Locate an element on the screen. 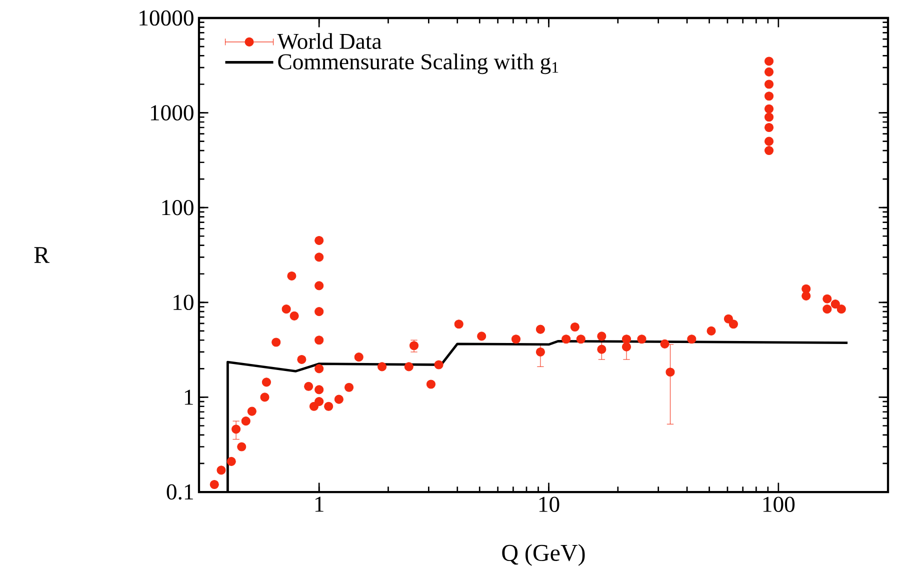 The height and width of the screenshot is (587, 897). y-tick-label: 1000 is located at coordinates (172, 112).